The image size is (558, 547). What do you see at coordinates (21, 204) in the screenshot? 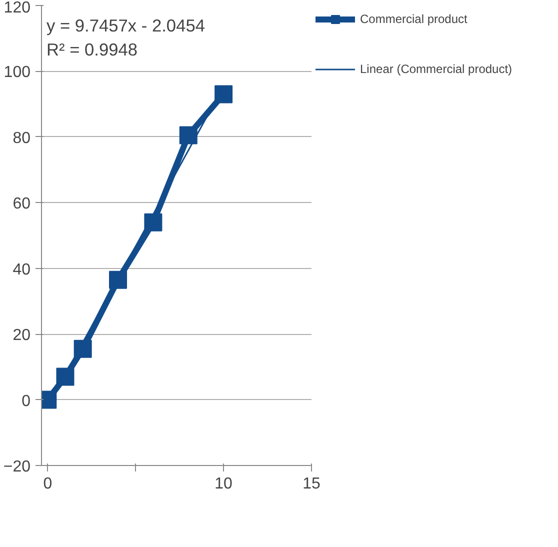
I see `y-tick-label: 60` at bounding box center [21, 204].